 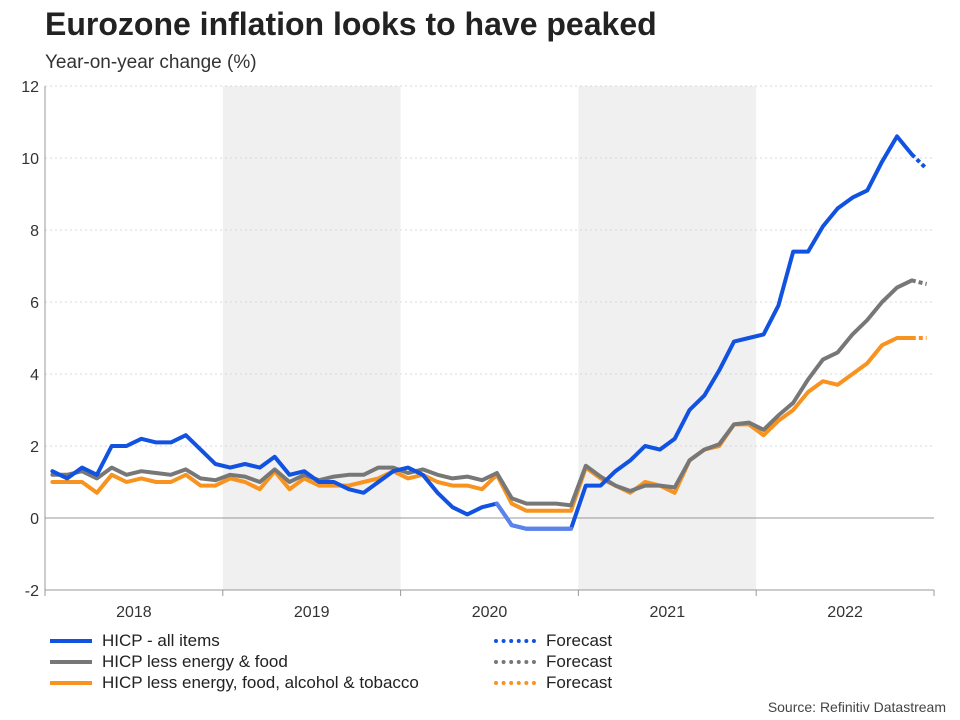 I want to click on chart-subtitle: Year-on-year change (%), so click(x=151, y=62).